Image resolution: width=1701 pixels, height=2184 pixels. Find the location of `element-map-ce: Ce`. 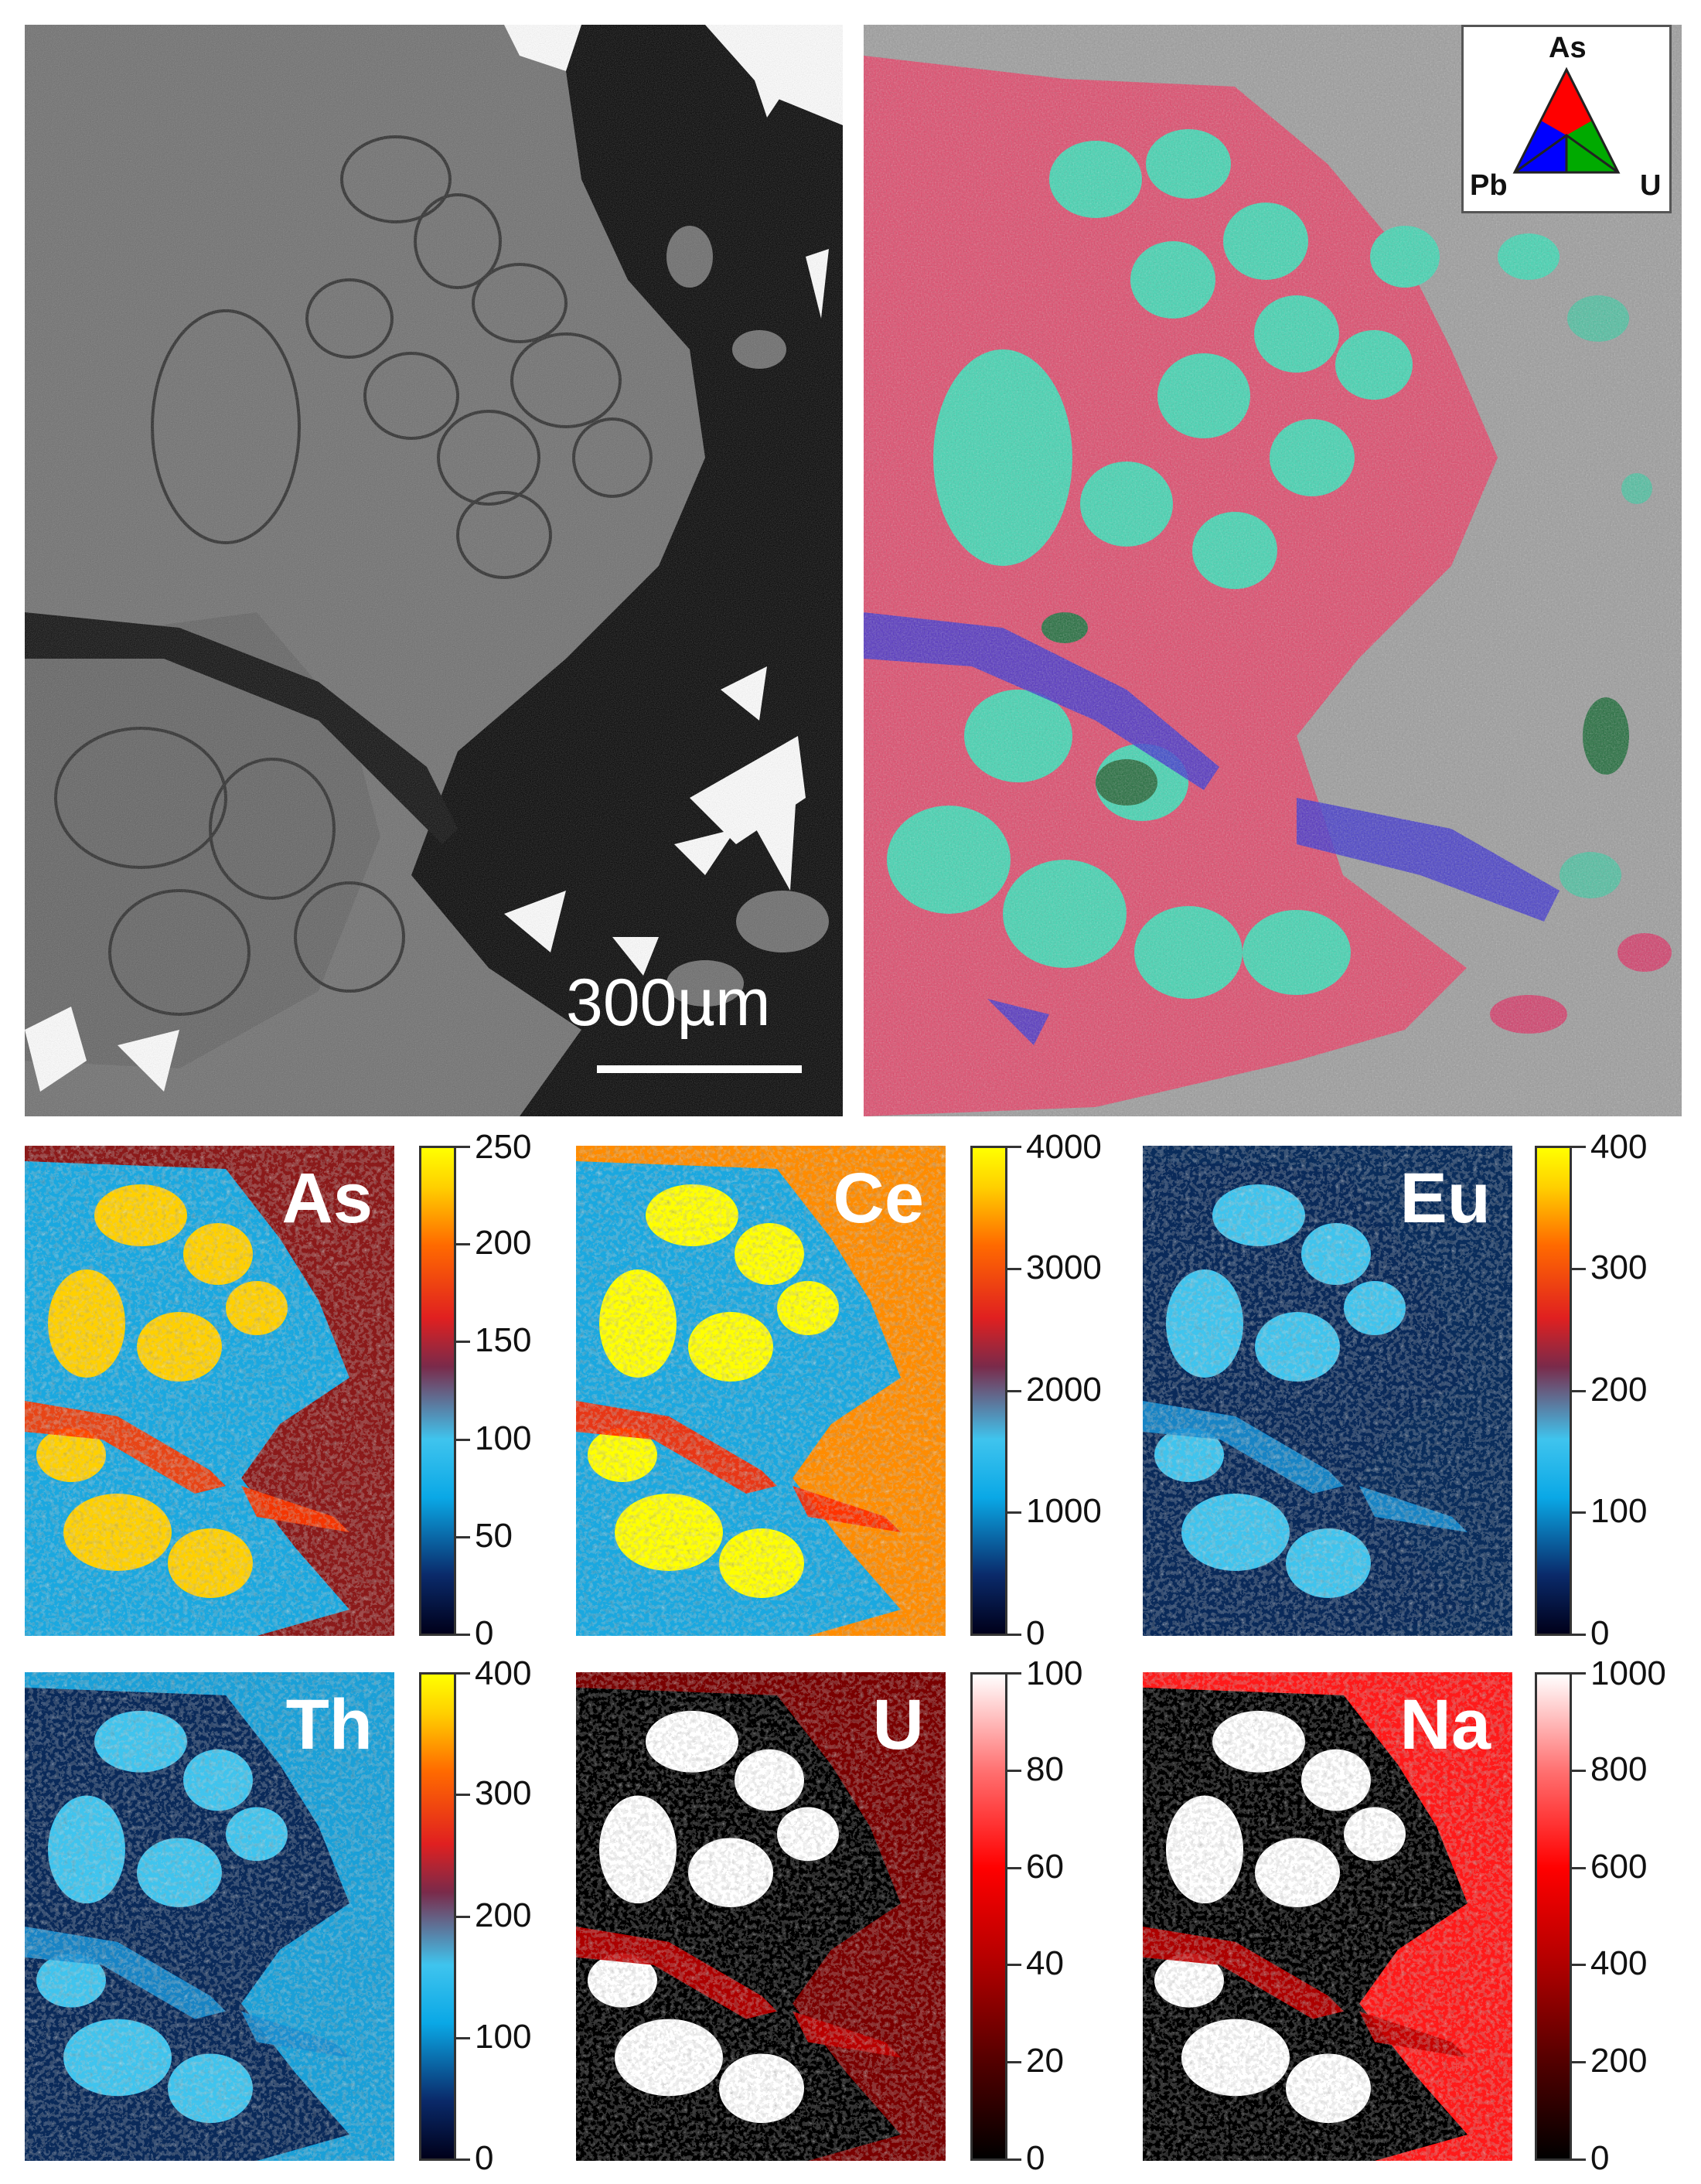

element-map-ce: Ce is located at coordinates (761, 1391).